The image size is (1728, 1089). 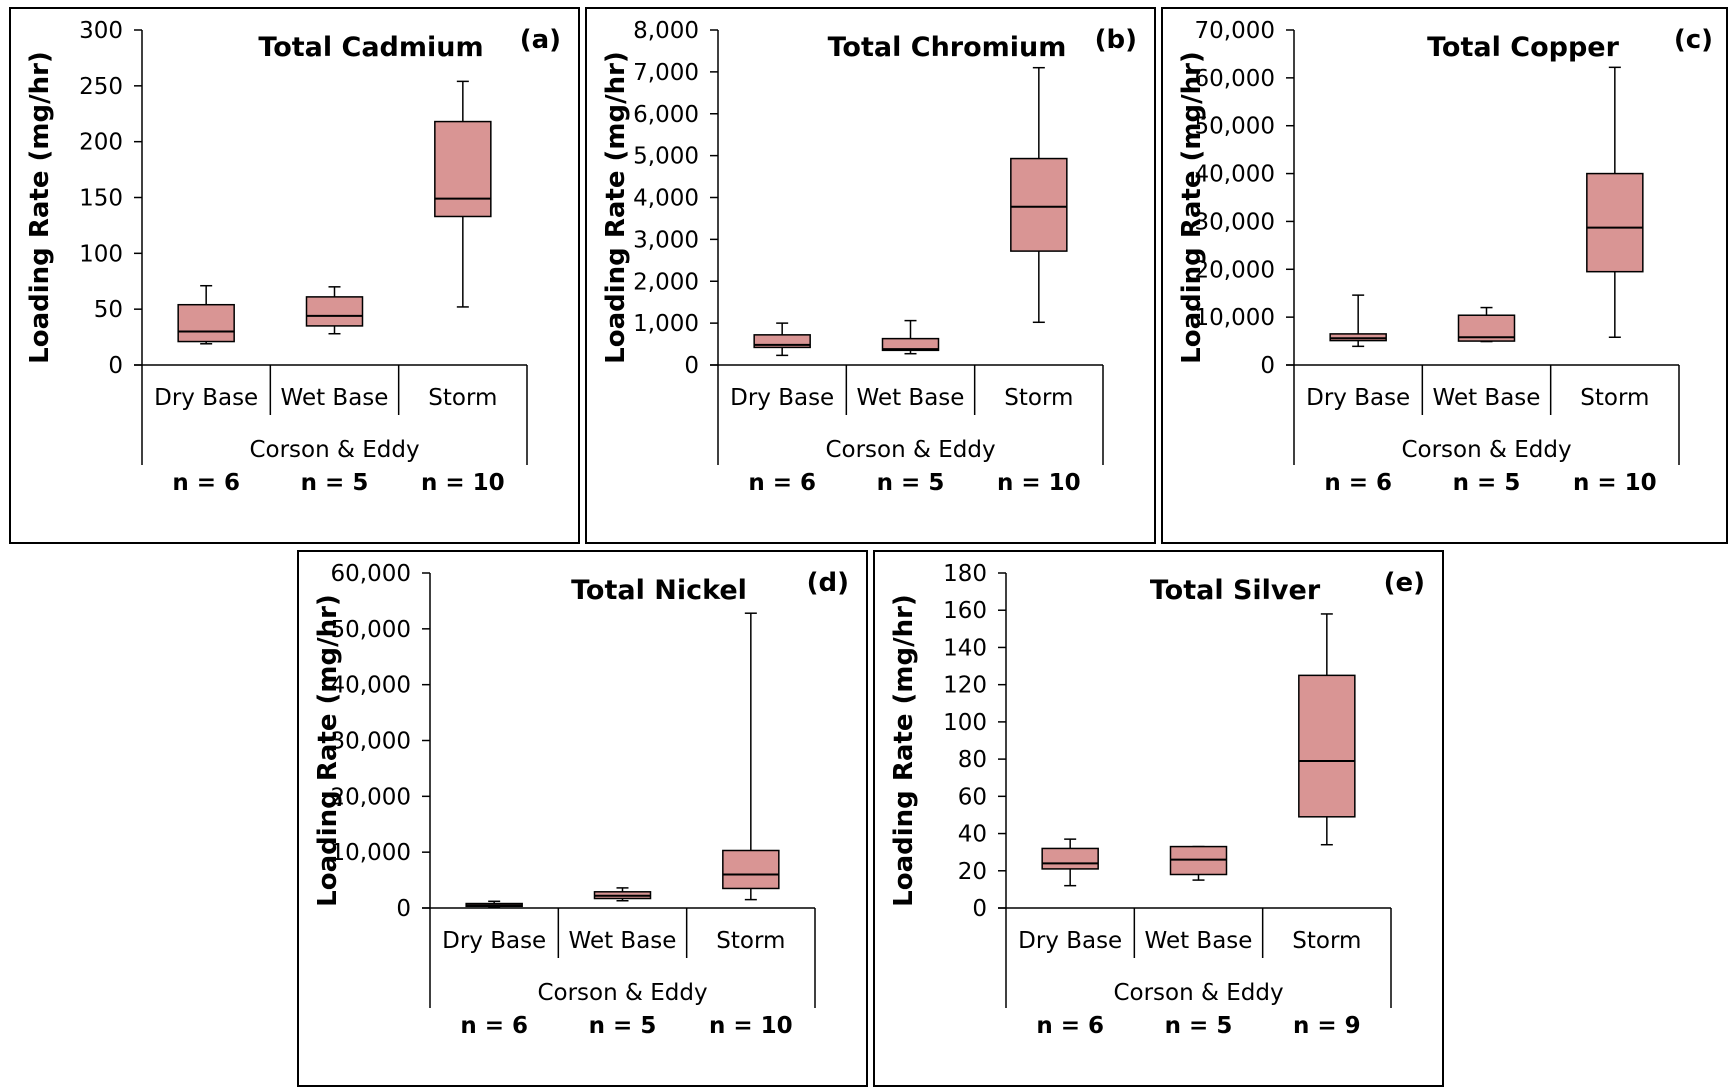 I want to click on y-tick-label: 250, so click(x=101, y=87).